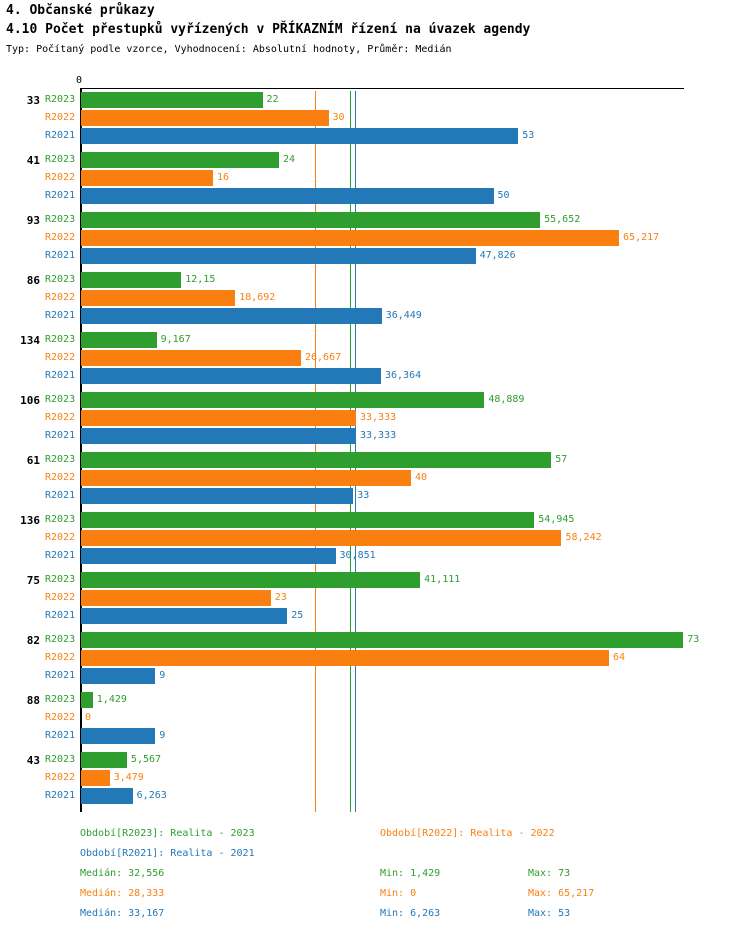 The width and height of the screenshot is (750, 932). Describe the element at coordinates (442, 579) in the screenshot. I see `bar-value-y2023: 41,111` at that location.